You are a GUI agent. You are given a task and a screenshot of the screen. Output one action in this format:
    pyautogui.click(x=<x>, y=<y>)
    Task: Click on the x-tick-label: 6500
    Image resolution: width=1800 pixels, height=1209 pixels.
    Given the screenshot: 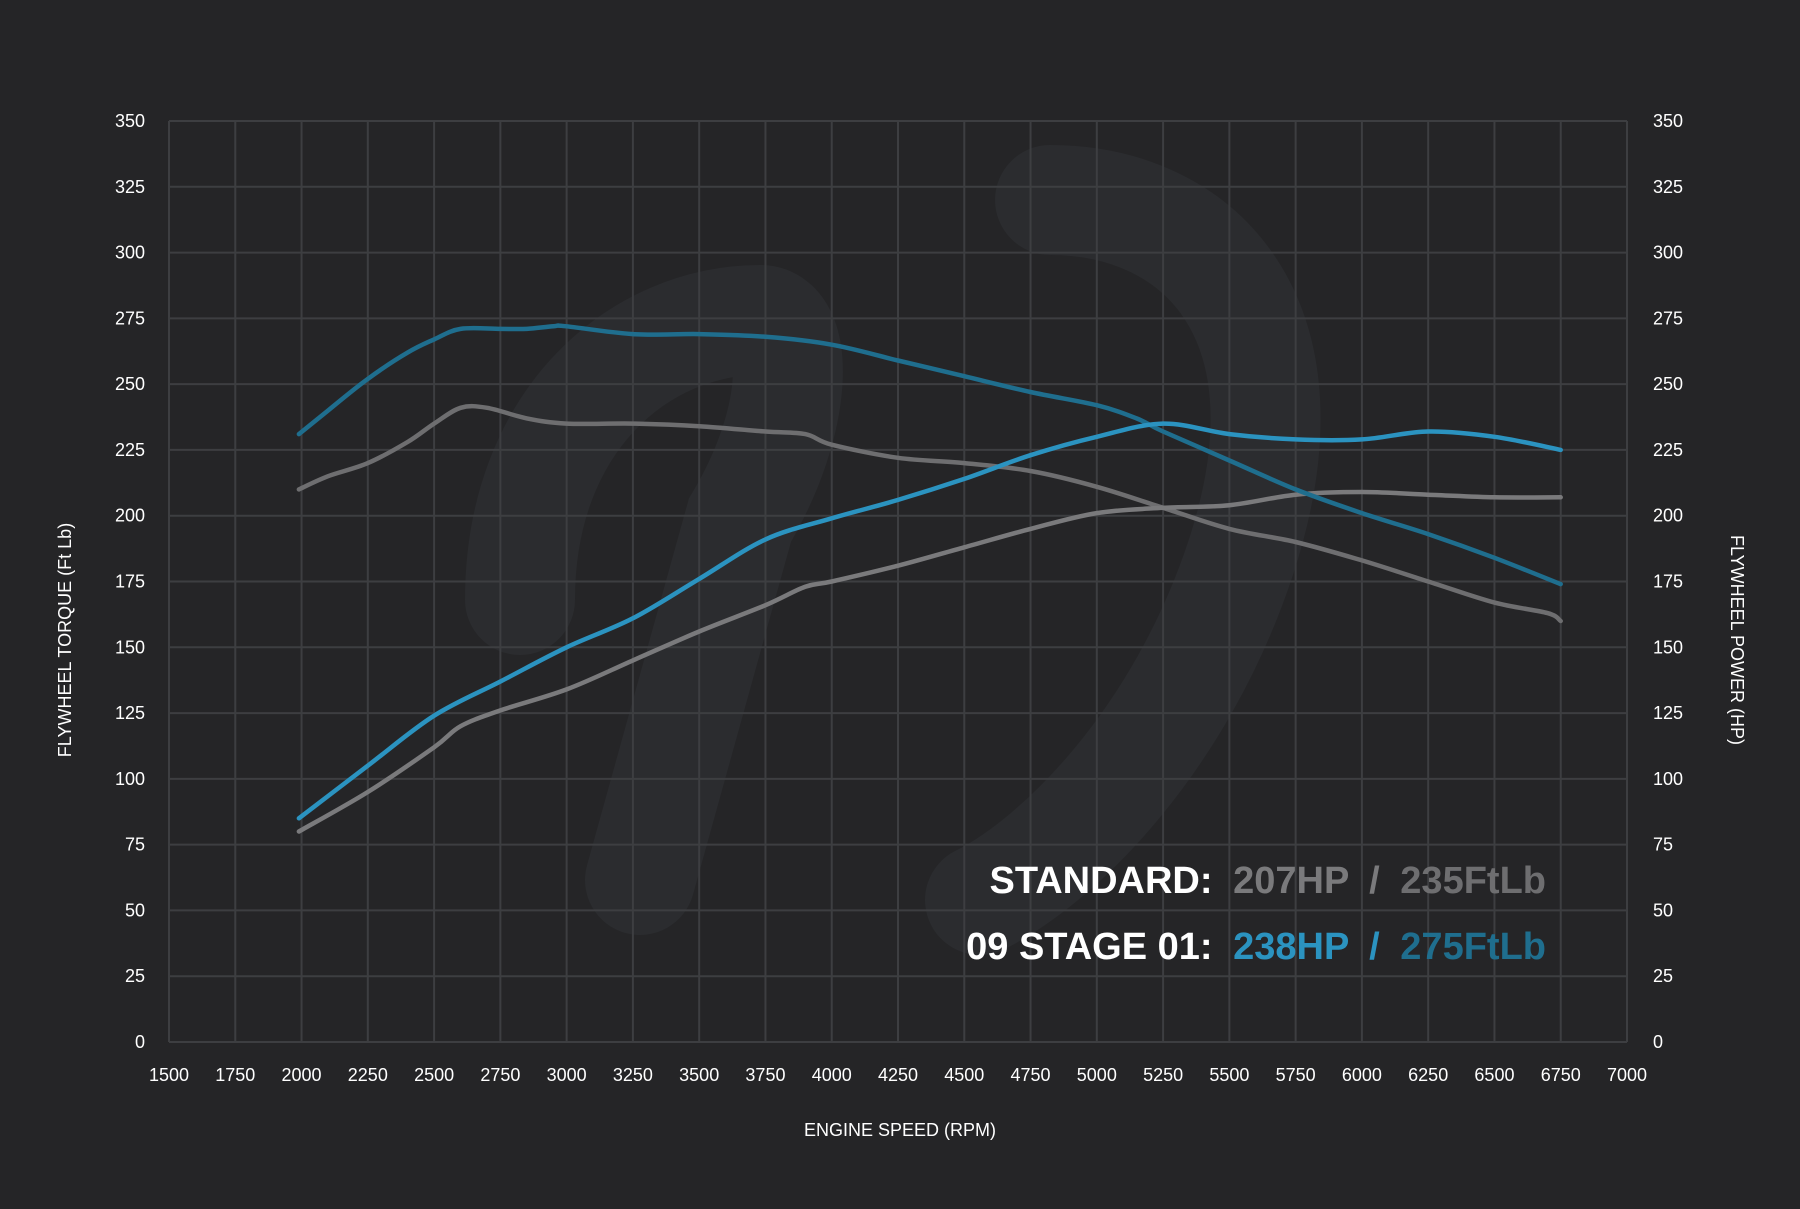 What is the action you would take?
    pyautogui.click(x=1494, y=1075)
    